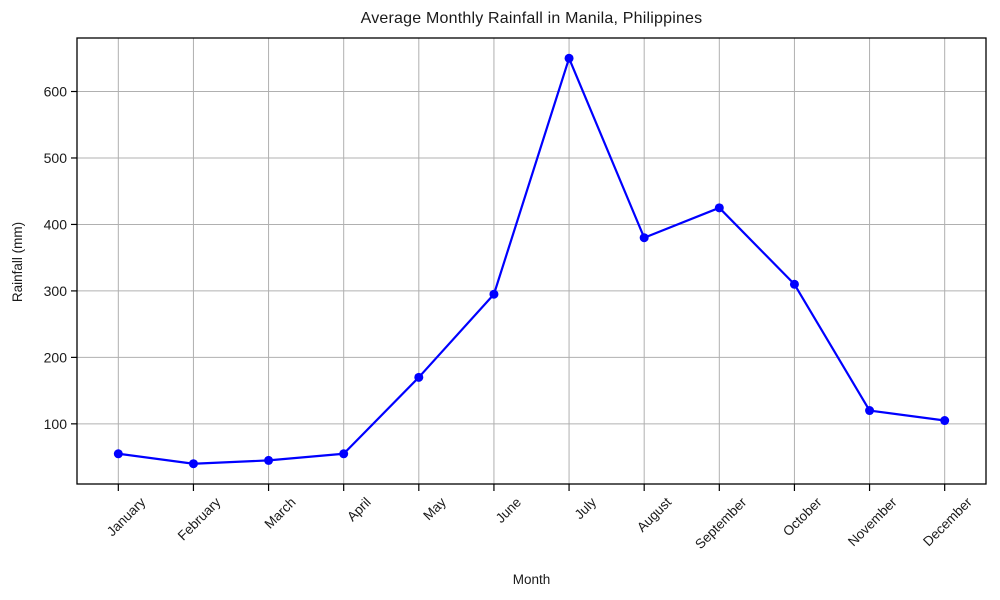 The width and height of the screenshot is (1000, 600). What do you see at coordinates (193, 464) in the screenshot?
I see `data-point-february` at bounding box center [193, 464].